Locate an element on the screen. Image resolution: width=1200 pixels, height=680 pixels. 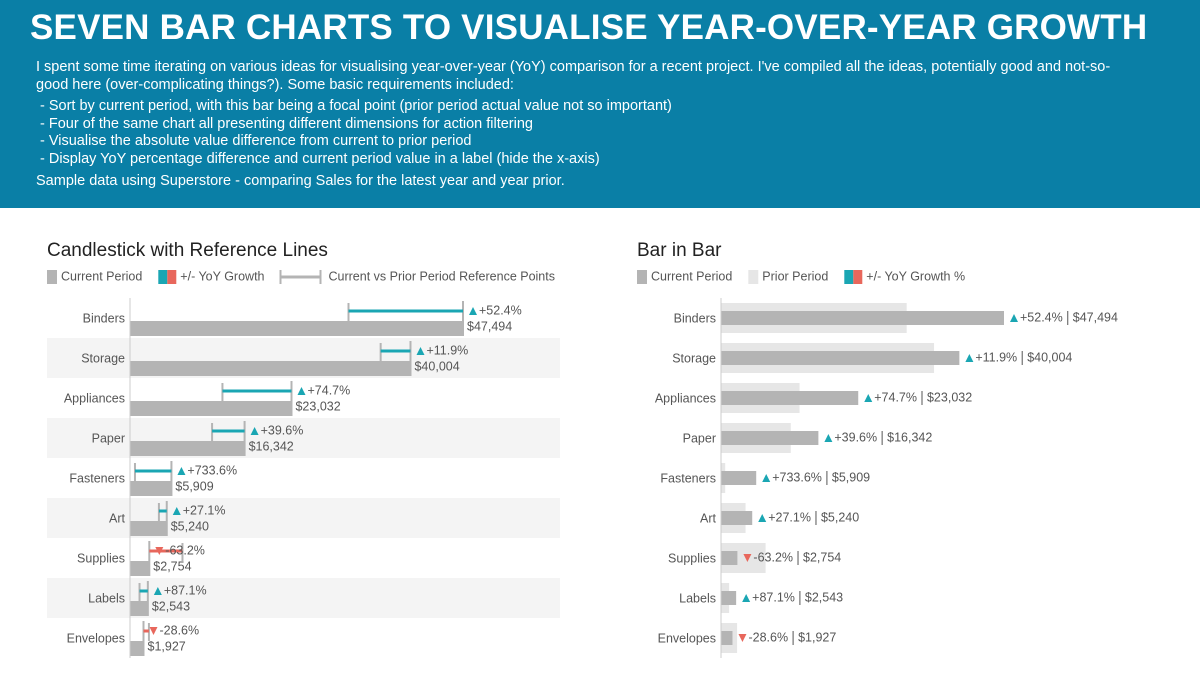
legend-label: Prior Period is located at coordinates (795, 276).